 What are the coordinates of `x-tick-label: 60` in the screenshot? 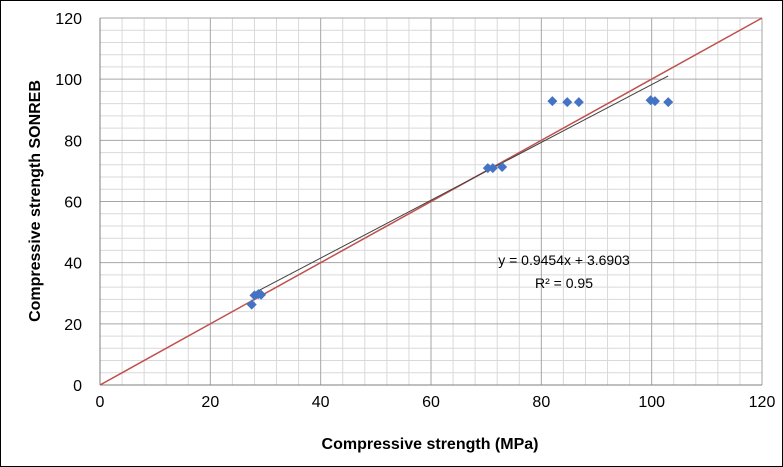 It's located at (431, 402).